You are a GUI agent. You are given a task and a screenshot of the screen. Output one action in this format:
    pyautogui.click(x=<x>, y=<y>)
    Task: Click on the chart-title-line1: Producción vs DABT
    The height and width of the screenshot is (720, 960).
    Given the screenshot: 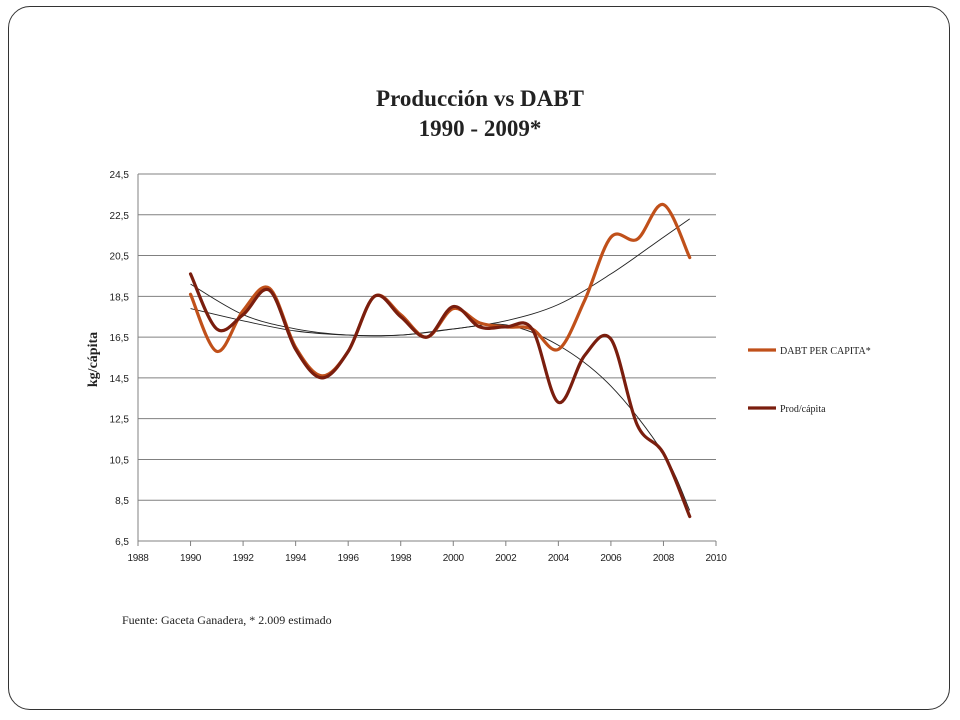 What is the action you would take?
    pyautogui.click(x=480, y=98)
    